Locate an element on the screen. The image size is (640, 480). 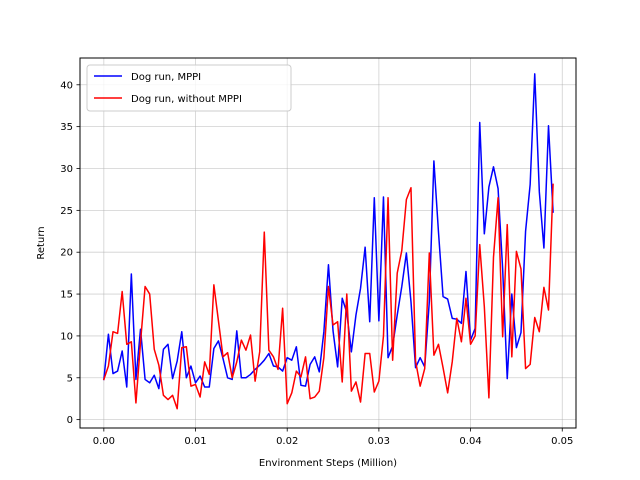
legend-label-without-mppi: Dog run, without MPPI is located at coordinates (186, 99).